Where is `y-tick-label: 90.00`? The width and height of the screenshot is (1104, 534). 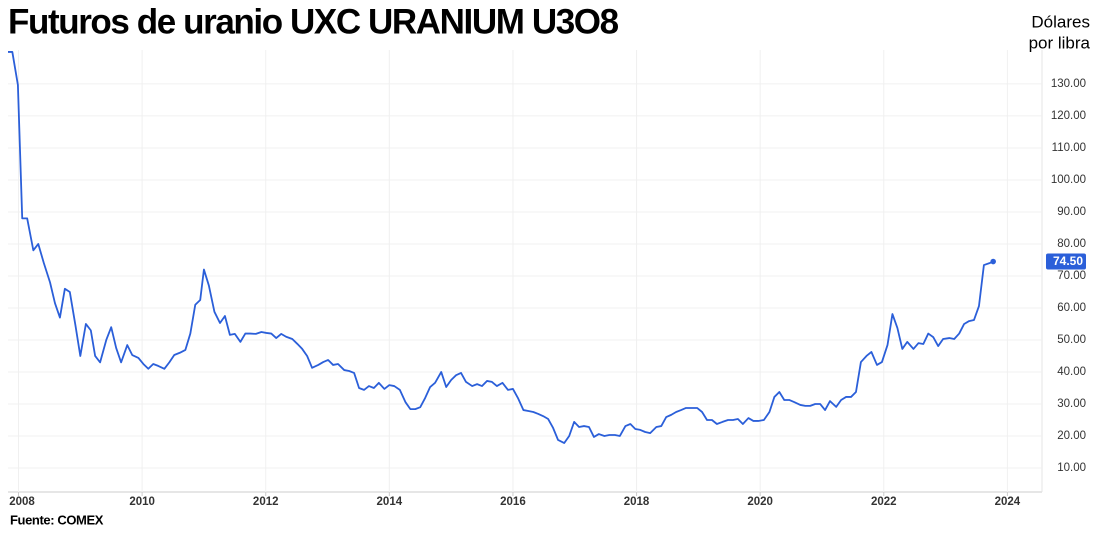 y-tick-label: 90.00 is located at coordinates (1071, 212).